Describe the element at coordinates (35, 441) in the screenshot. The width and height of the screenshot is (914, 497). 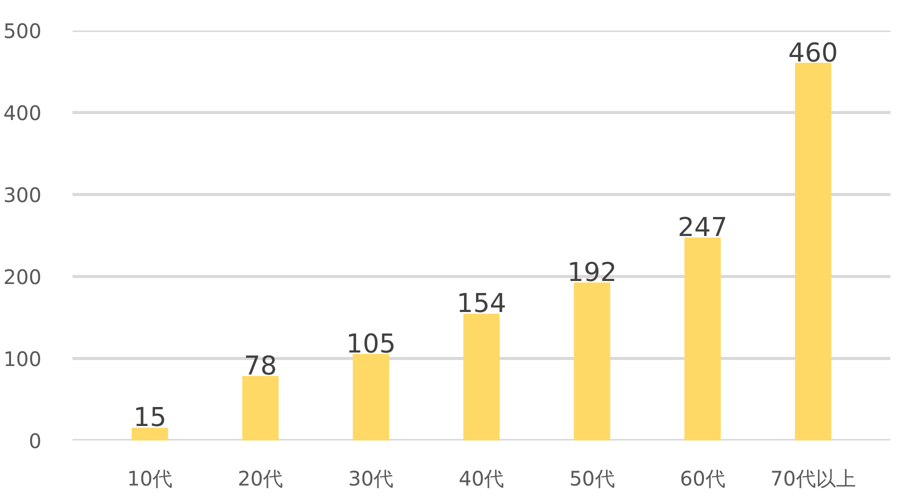
I see `y-tick-label: 0` at that location.